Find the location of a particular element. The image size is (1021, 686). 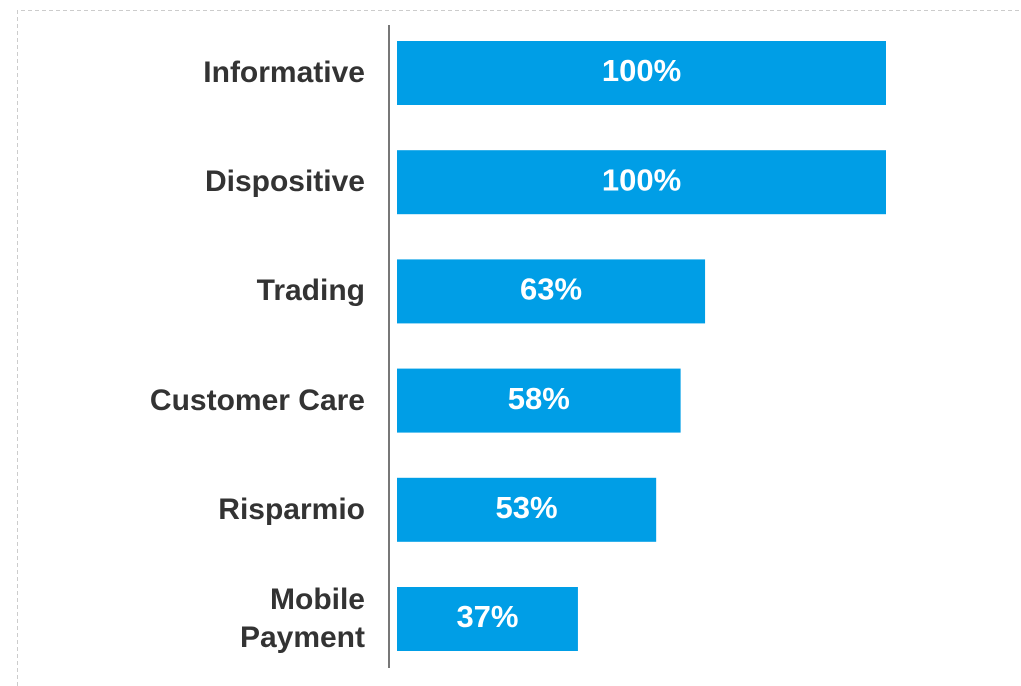

value-label: 63% is located at coordinates (551, 289).